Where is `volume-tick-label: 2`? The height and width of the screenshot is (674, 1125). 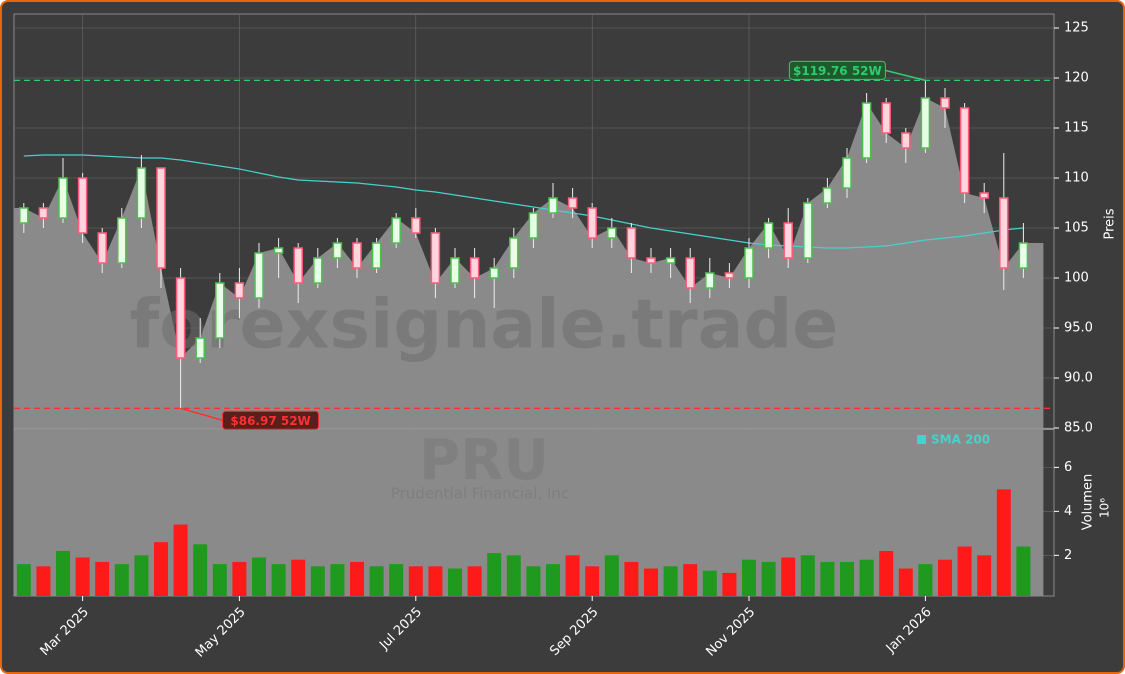 volume-tick-label: 2 is located at coordinates (1068, 555).